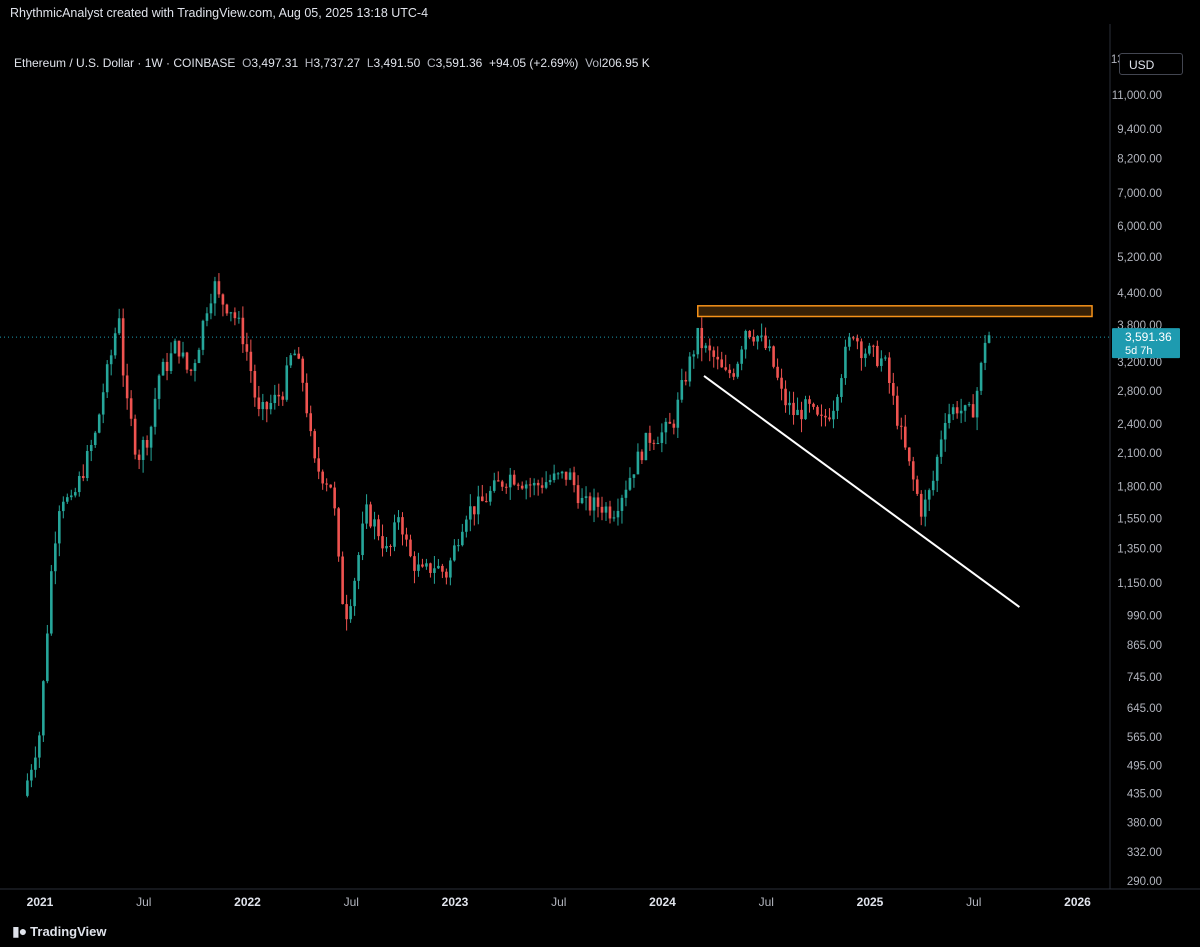 Image resolution: width=1200 pixels, height=947 pixels. I want to click on descending-trendline, so click(861, 491).